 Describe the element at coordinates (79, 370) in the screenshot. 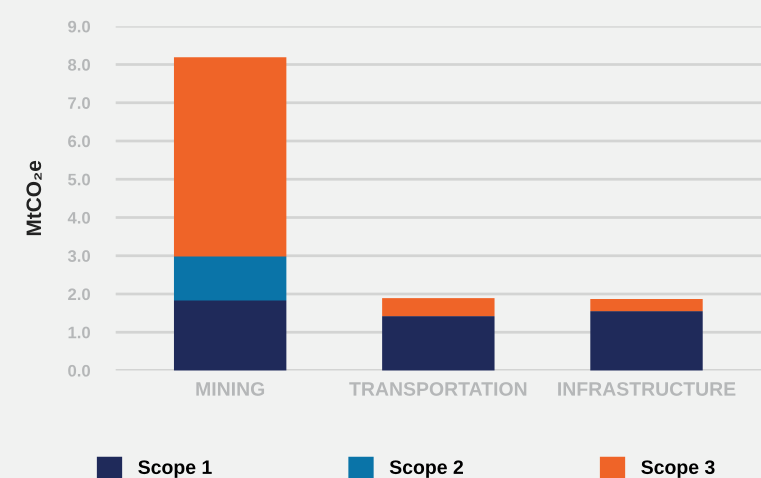

I see `y-tick-label: 0.0` at that location.